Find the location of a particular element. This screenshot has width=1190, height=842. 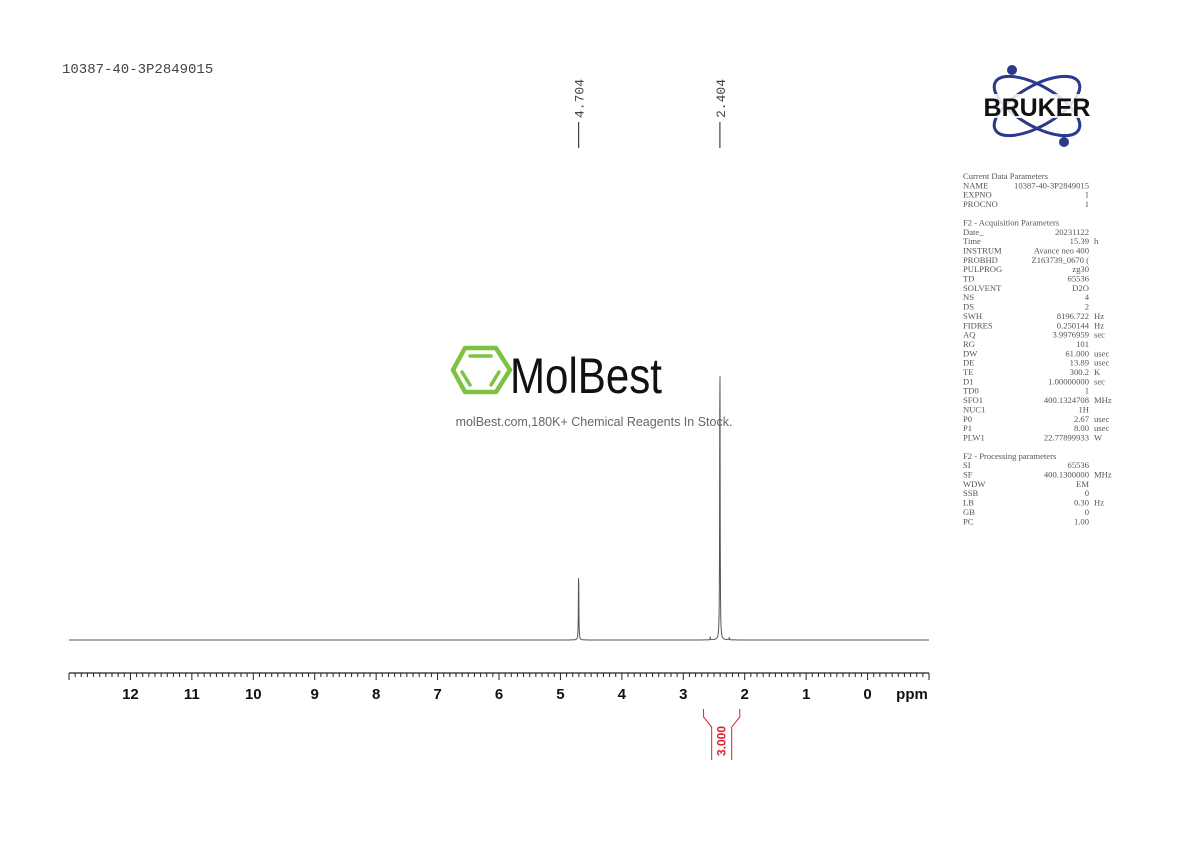

param-value: 4 is located at coordinates (1087, 297).